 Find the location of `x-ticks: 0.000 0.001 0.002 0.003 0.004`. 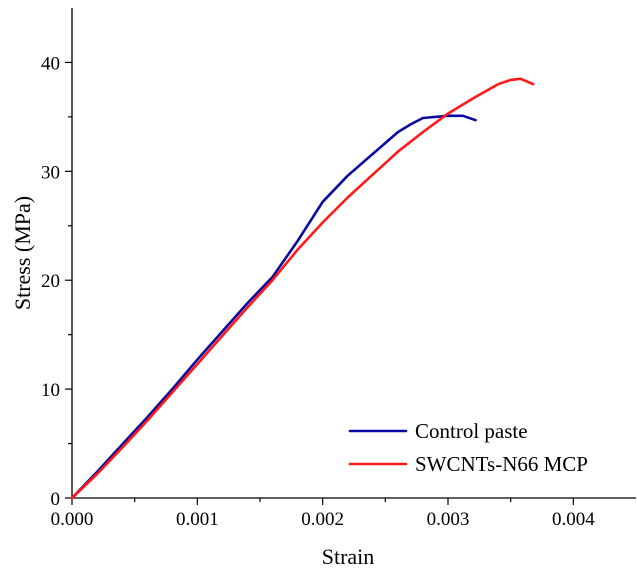

x-ticks: 0.000 0.001 0.002 0.003 0.004 is located at coordinates (323, 514).